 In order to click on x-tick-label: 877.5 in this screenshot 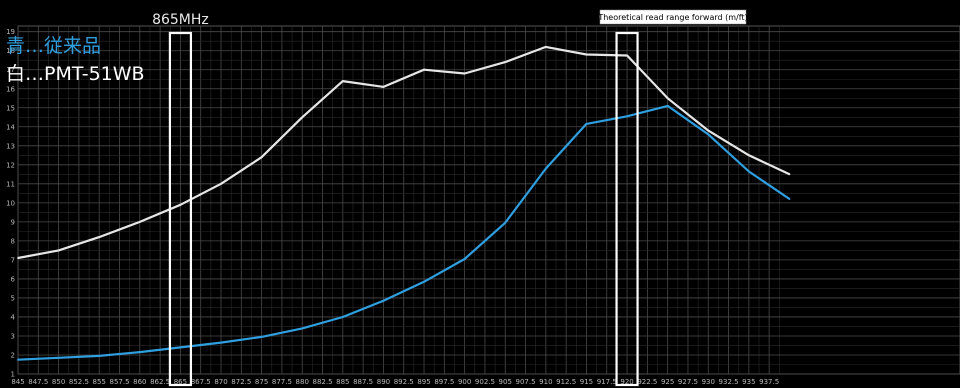, I will do `click(282, 382)`.